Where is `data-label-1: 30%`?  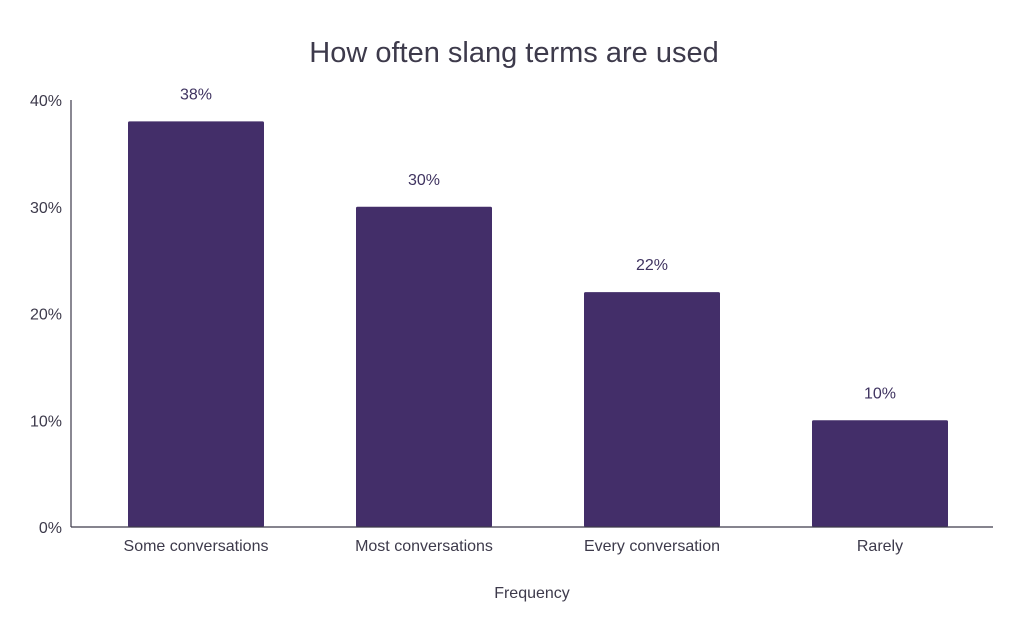 data-label-1: 30% is located at coordinates (424, 180).